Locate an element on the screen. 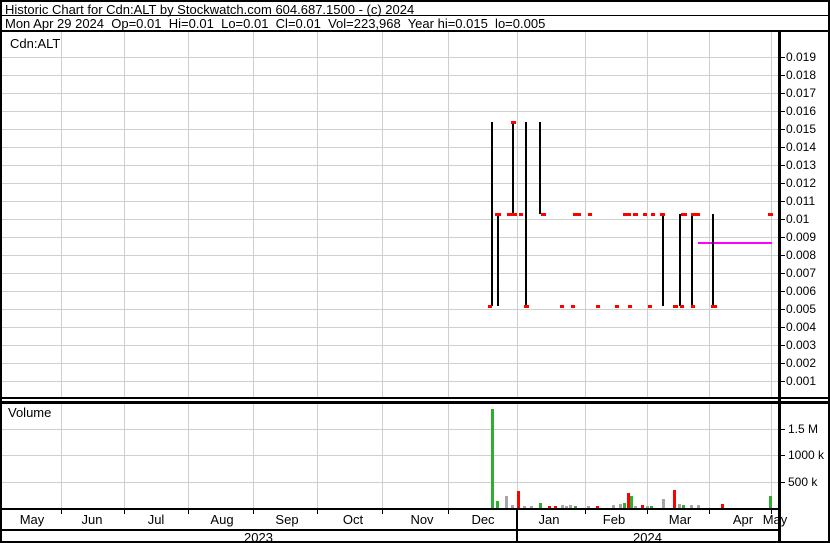 The image size is (830, 543). header-divider is located at coordinates (415, 15).